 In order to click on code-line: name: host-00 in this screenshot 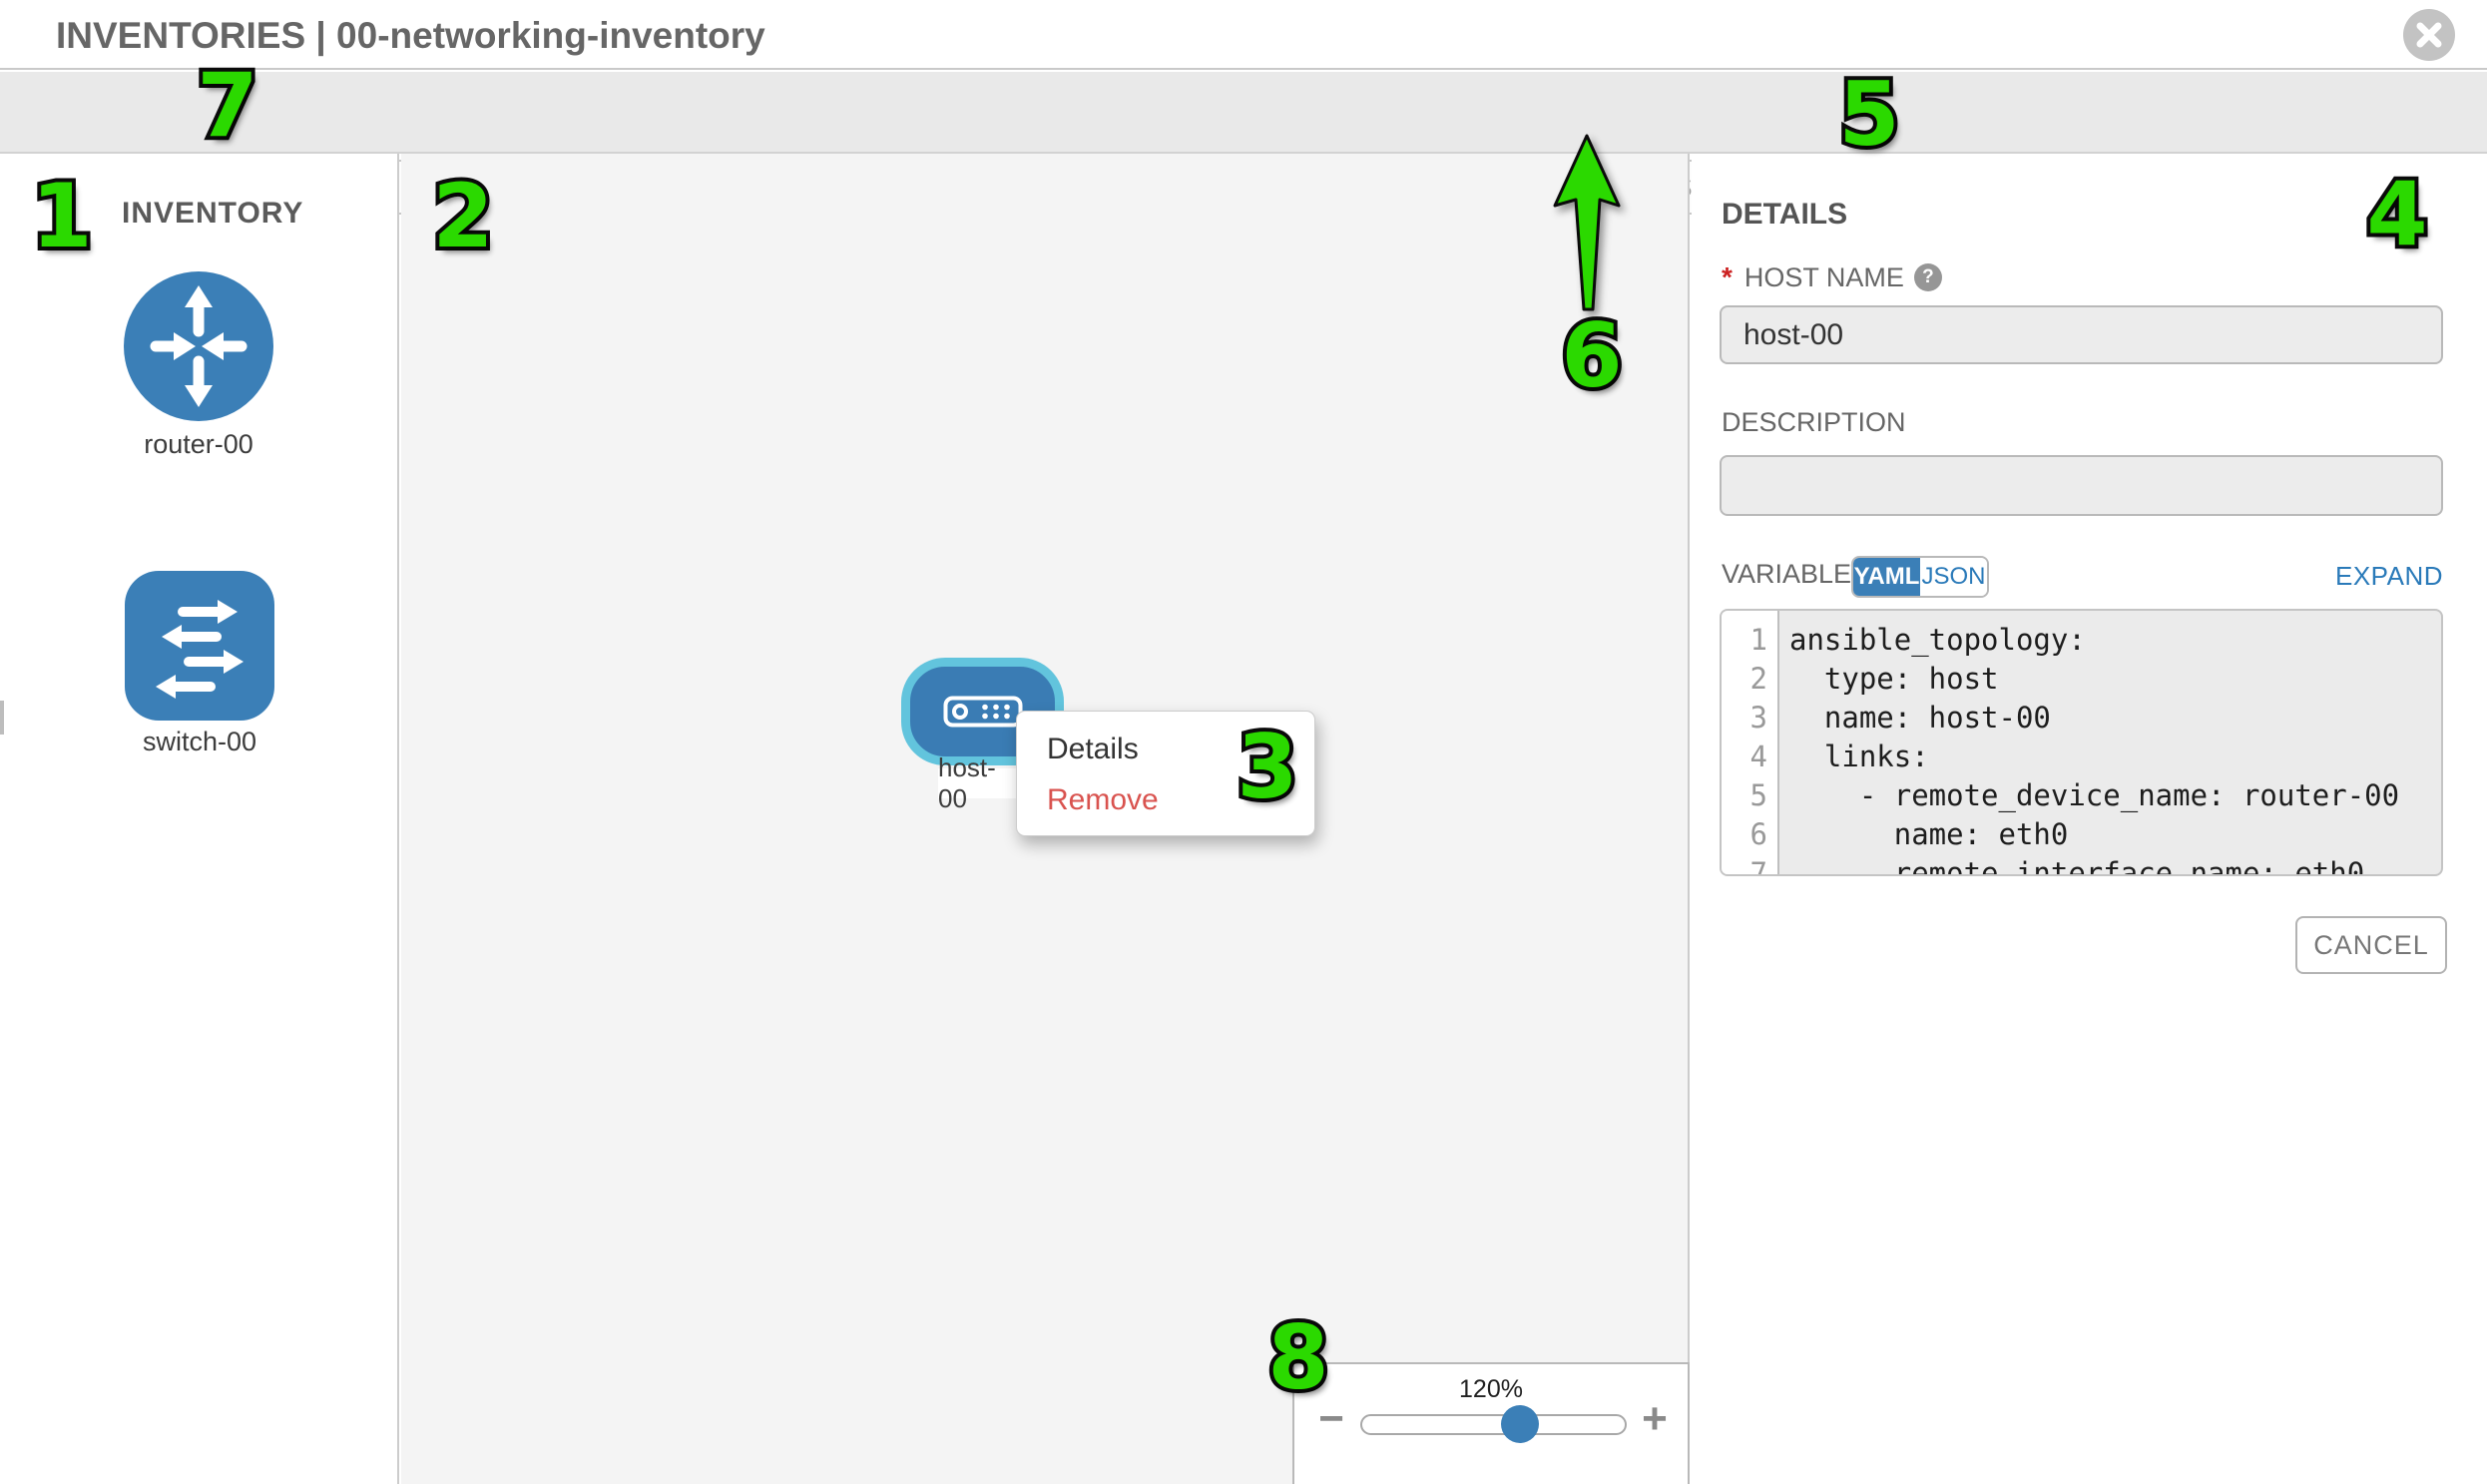, I will do `click(1920, 718)`.